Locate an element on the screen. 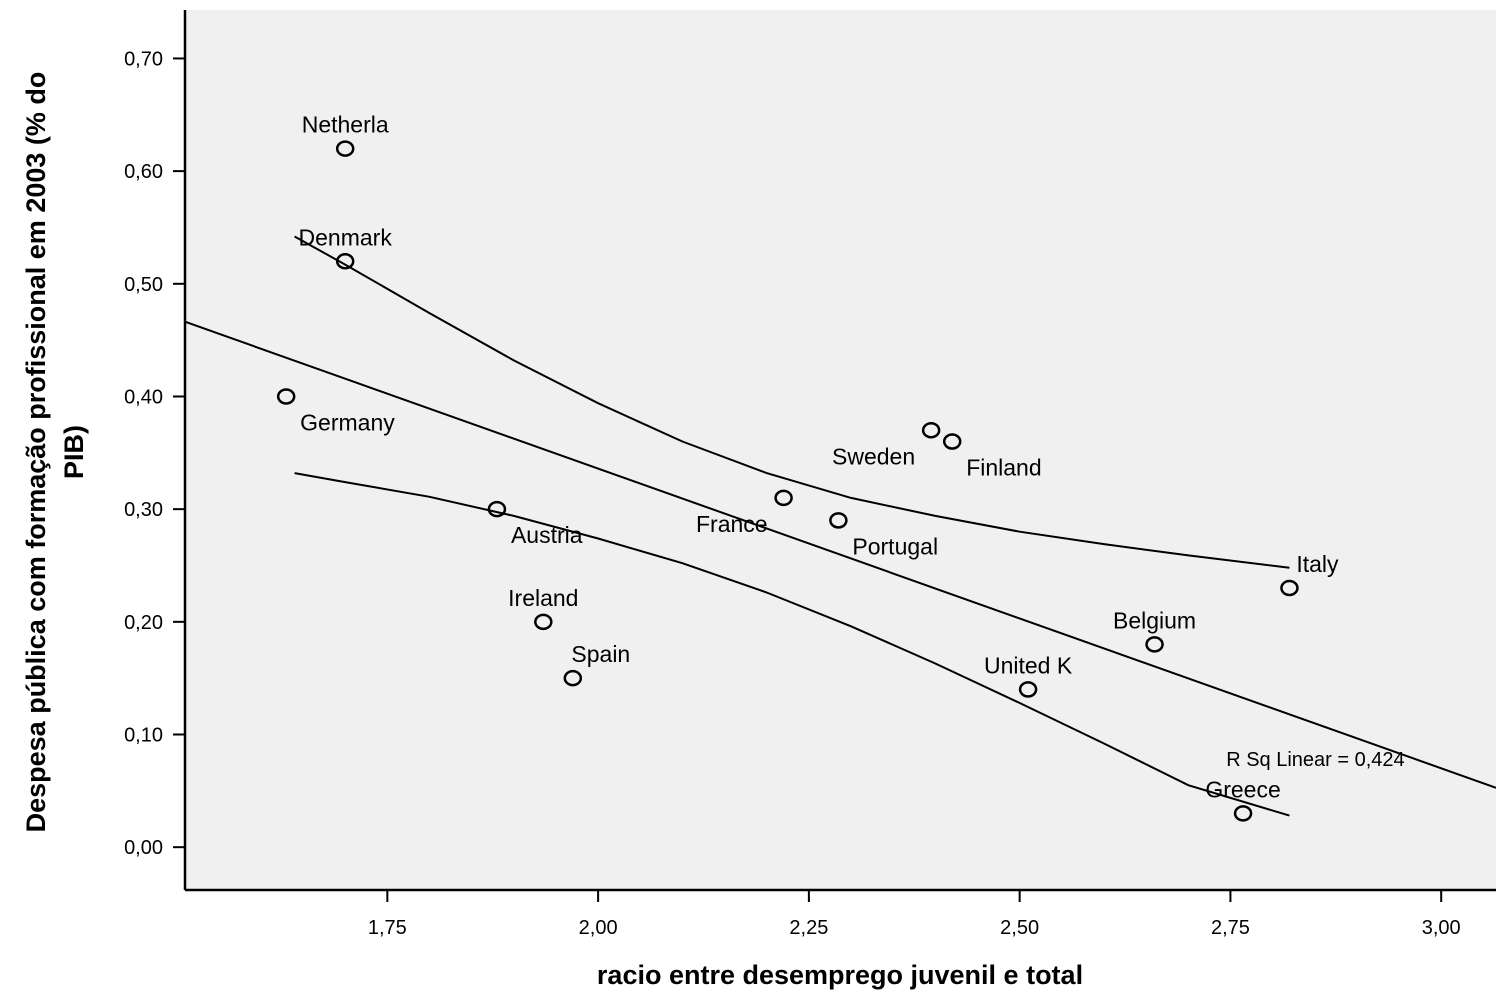 Image resolution: width=1496 pixels, height=992 pixels. point-label: Austria is located at coordinates (547, 535).